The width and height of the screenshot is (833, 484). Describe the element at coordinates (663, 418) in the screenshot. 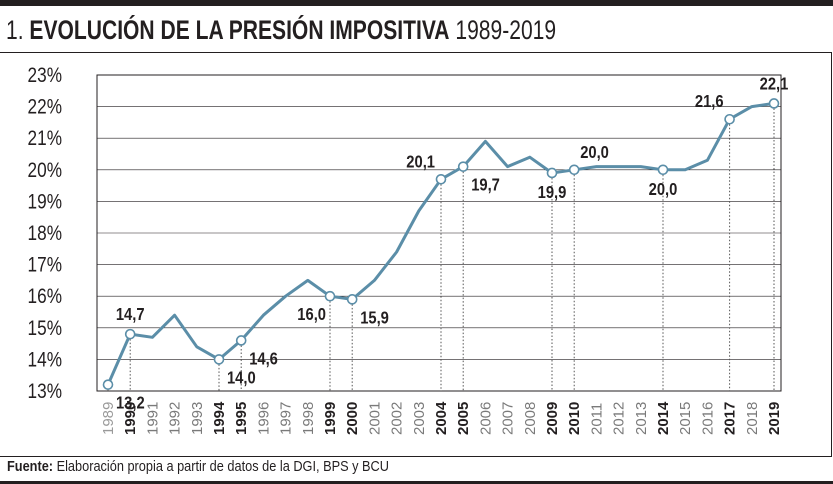

I see `x-tick-label: 2014` at that location.